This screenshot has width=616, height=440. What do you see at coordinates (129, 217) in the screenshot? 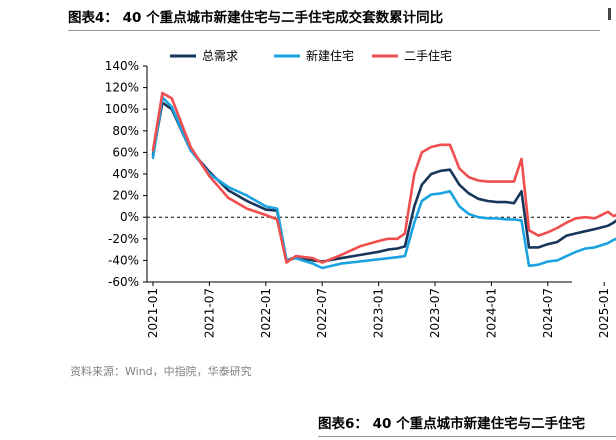
I see `y-tick-label: 0%` at bounding box center [129, 217].